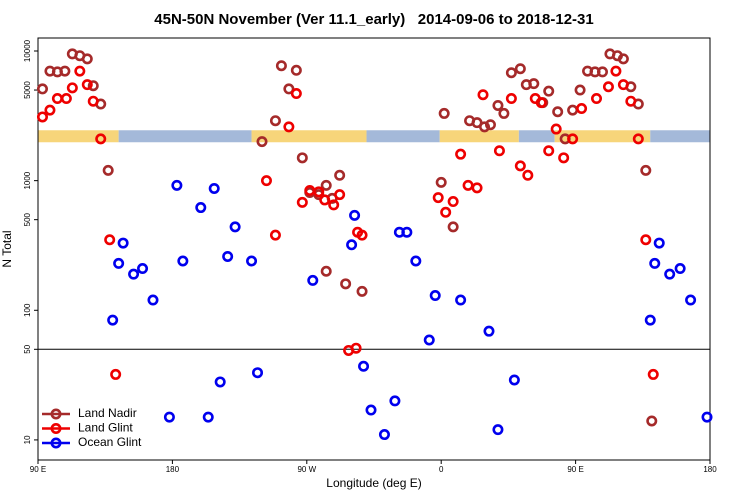 Image resolution: width=750 pixels, height=500 pixels. What do you see at coordinates (110, 442) in the screenshot?
I see `legend-label: Ocean Glint` at bounding box center [110, 442].